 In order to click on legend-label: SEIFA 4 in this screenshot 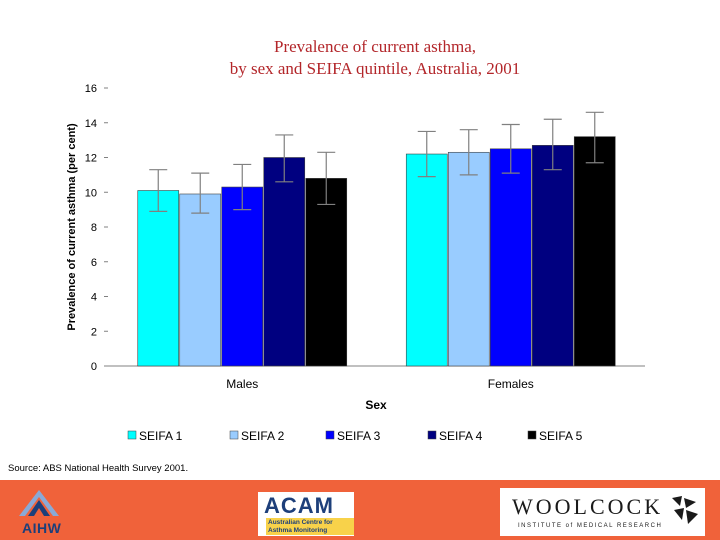, I will do `click(461, 436)`.